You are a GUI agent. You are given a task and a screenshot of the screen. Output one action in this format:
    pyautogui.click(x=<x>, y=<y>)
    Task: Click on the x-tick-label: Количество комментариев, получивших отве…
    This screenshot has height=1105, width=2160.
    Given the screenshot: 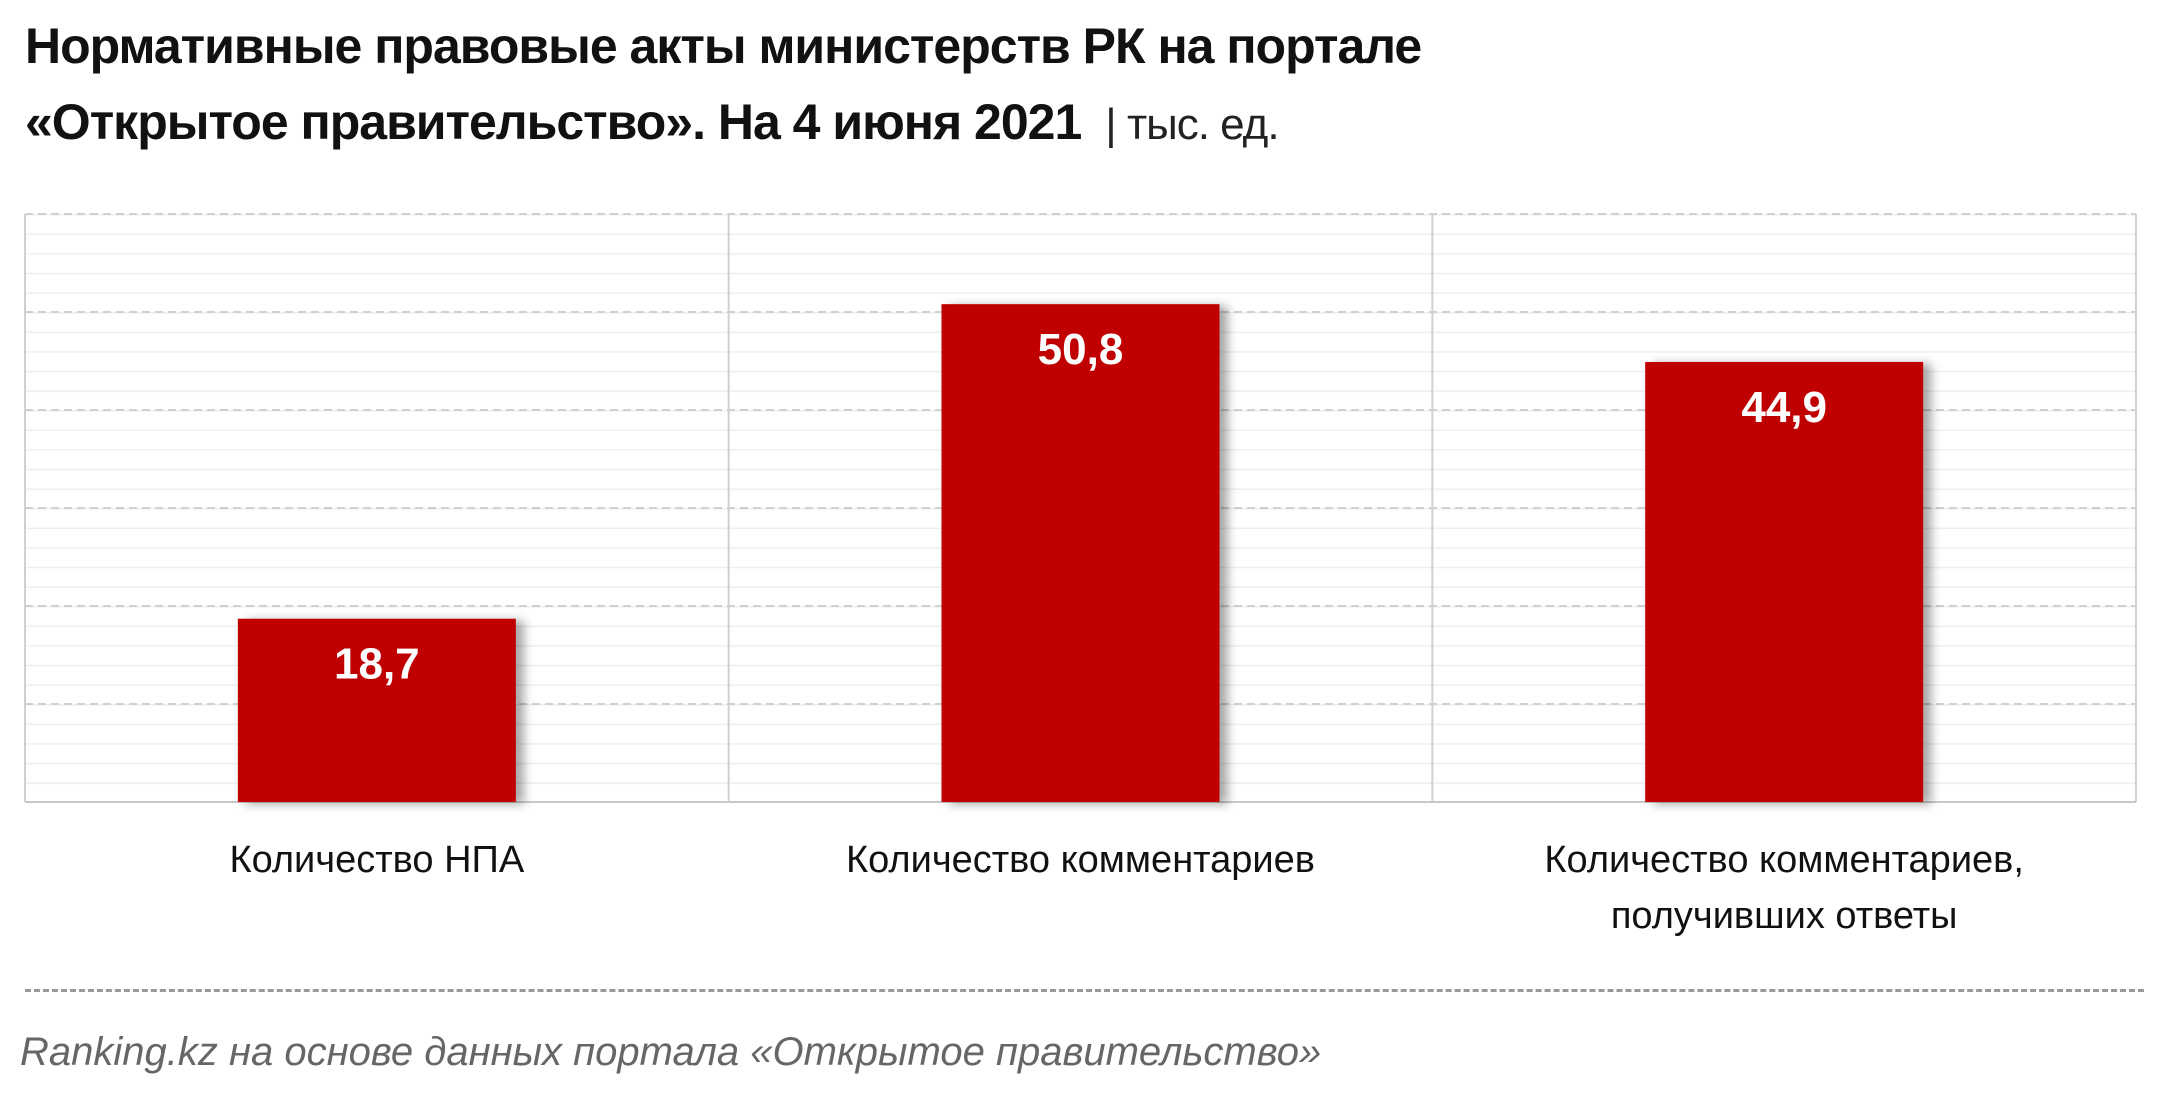 What is the action you would take?
    pyautogui.click(x=1784, y=888)
    